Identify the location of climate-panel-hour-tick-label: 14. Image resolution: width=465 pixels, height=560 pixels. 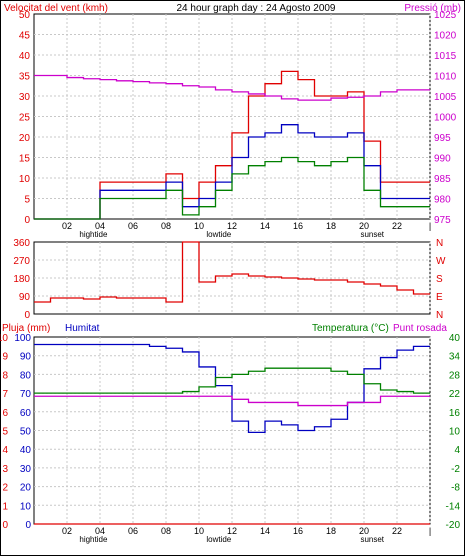
(265, 531).